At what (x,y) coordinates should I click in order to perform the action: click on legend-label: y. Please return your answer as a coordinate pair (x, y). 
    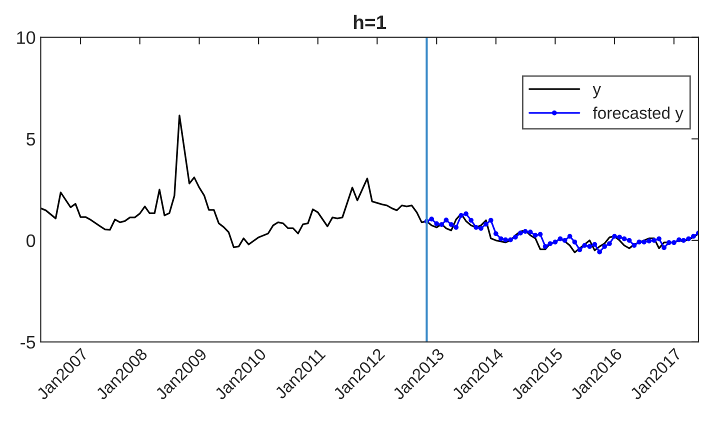
    Looking at the image, I should click on (597, 92).